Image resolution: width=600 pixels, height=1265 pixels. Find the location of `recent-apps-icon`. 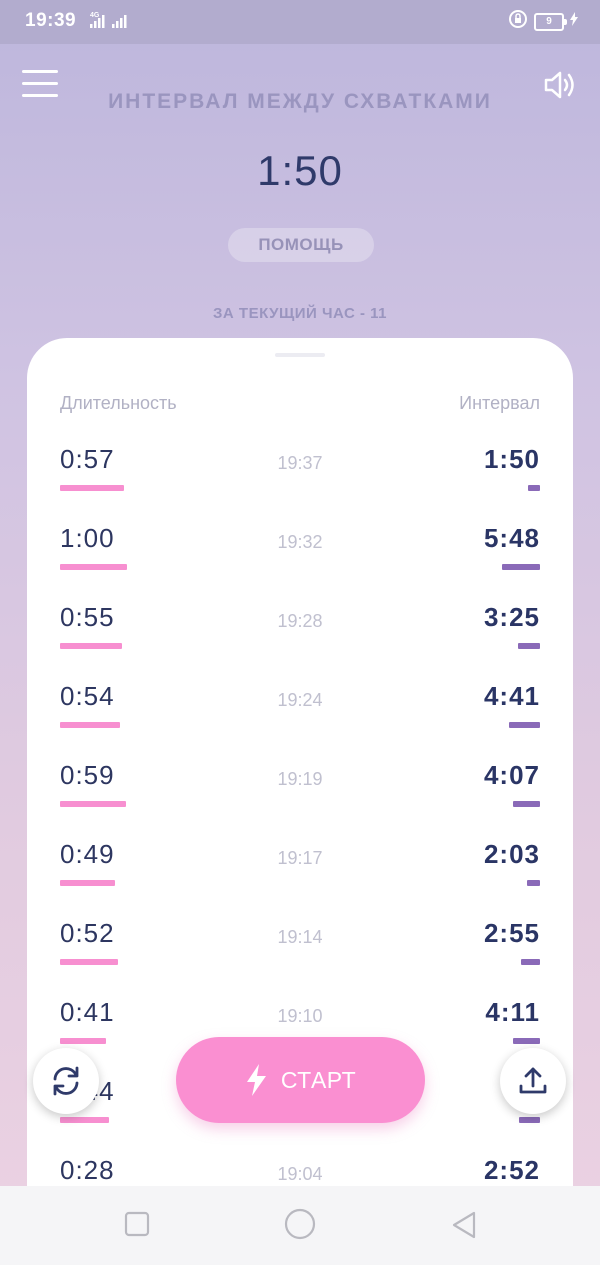

recent-apps-icon is located at coordinates (137, 1226).